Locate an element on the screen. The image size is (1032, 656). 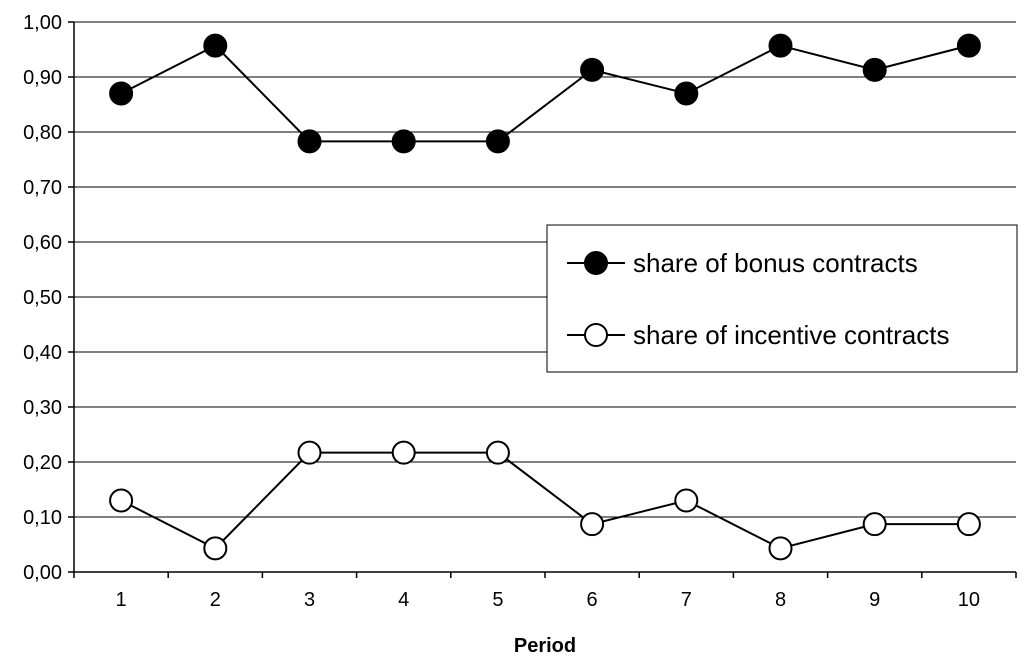
x-tick-label: 7 is located at coordinates (686, 600).